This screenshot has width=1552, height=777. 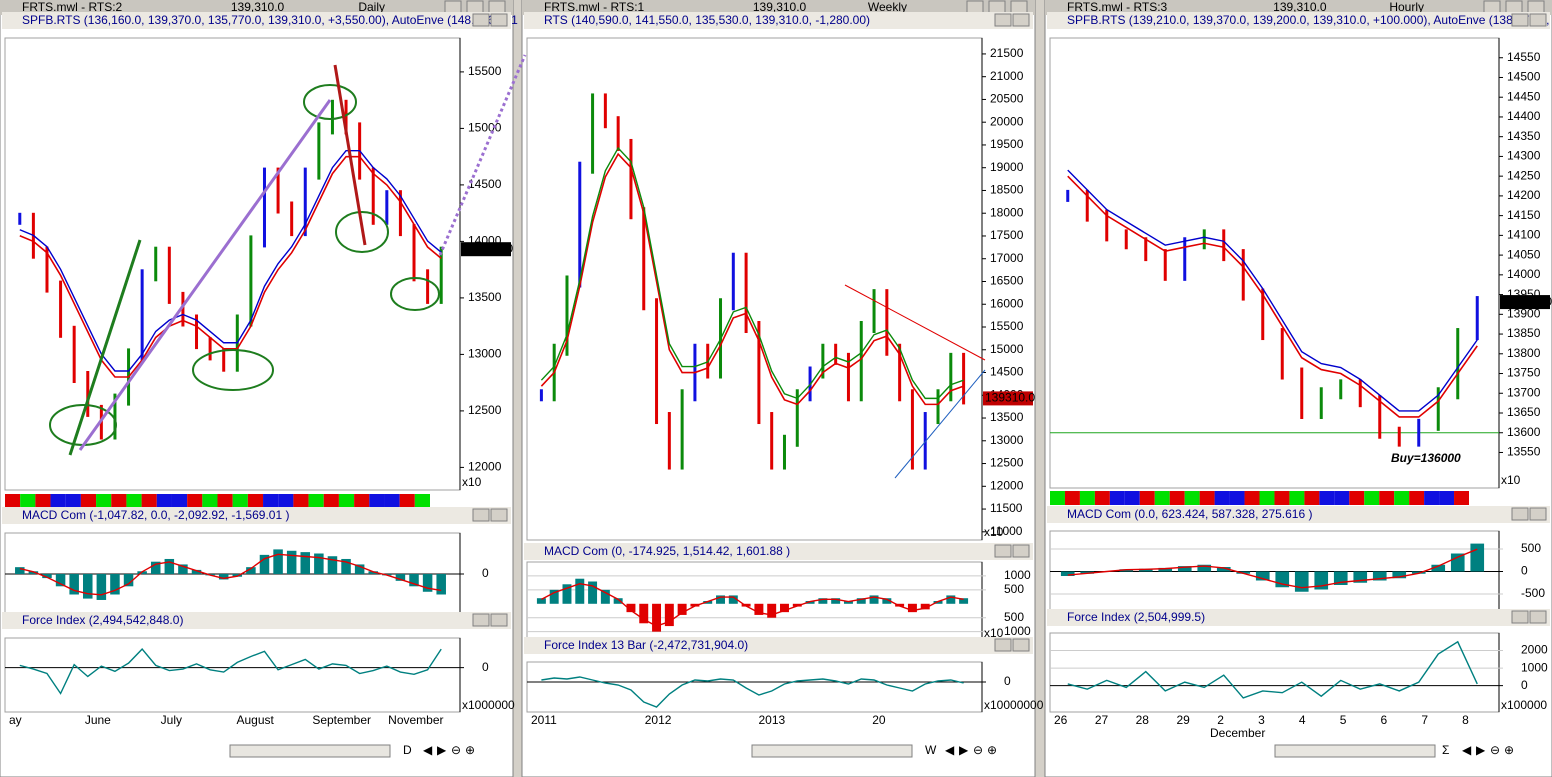 What do you see at coordinates (1007, 326) in the screenshot?
I see `y-tick-label: 15500` at bounding box center [1007, 326].